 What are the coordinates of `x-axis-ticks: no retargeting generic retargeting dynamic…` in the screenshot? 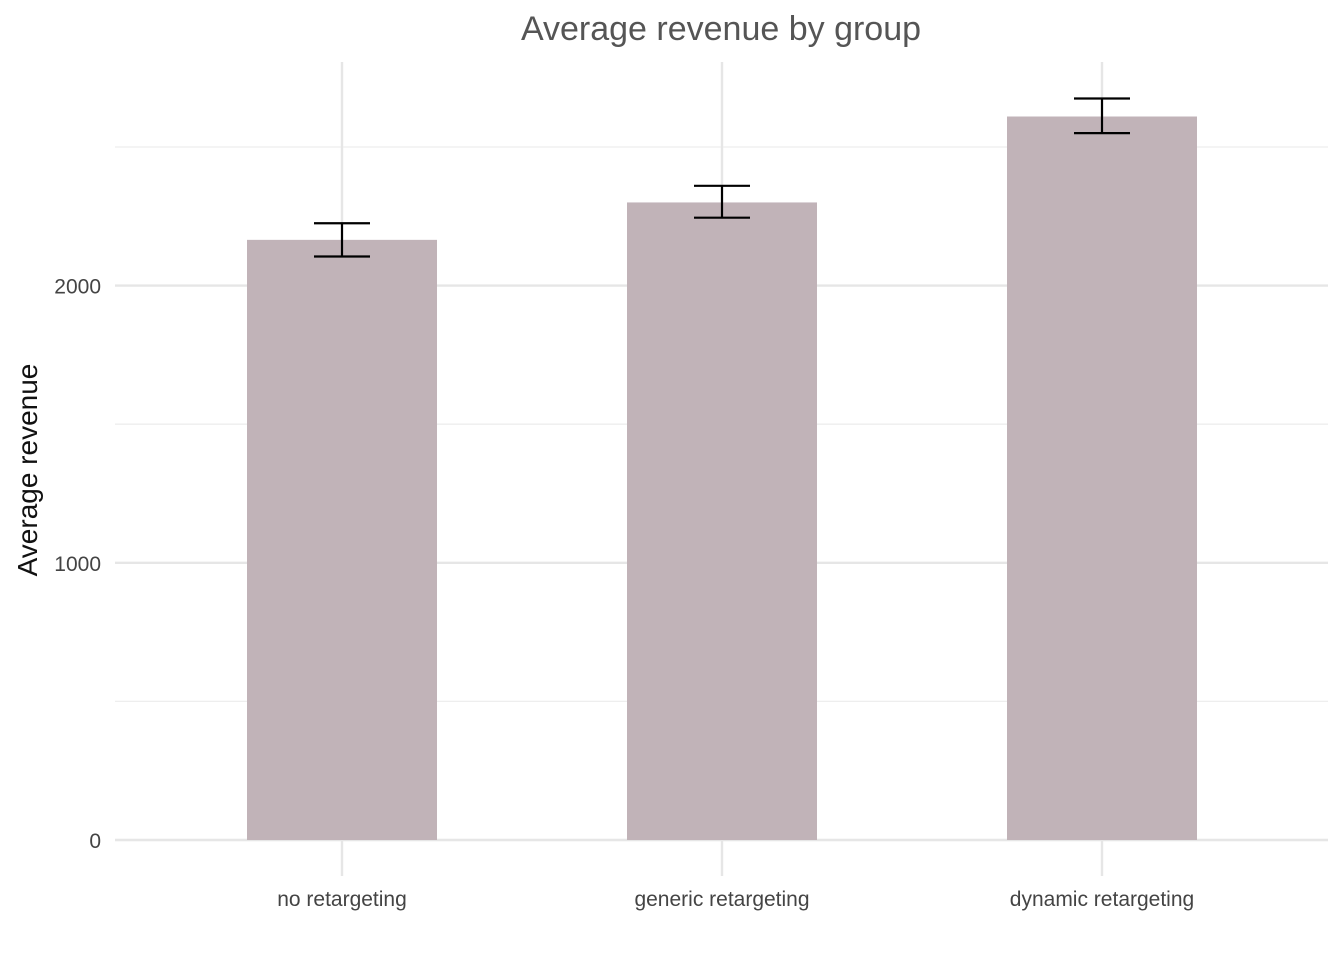 It's located at (735, 899).